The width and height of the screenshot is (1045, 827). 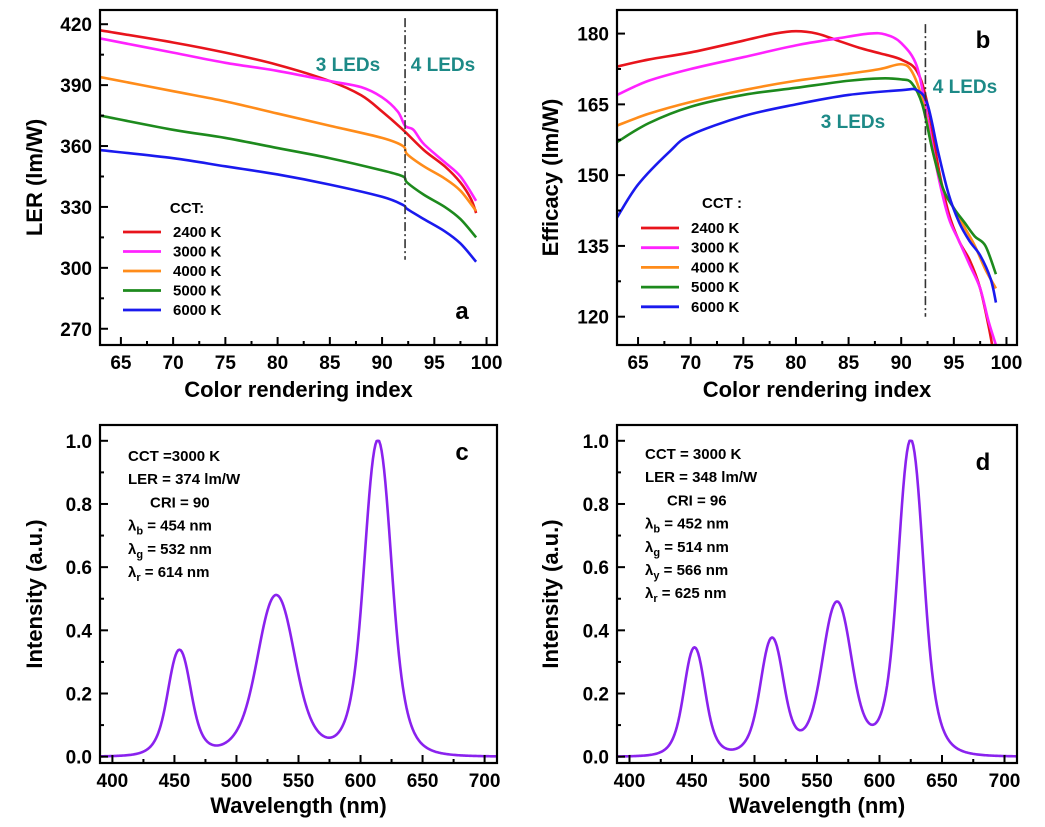 I want to click on legend-label: 2400 K, so click(x=197, y=232).